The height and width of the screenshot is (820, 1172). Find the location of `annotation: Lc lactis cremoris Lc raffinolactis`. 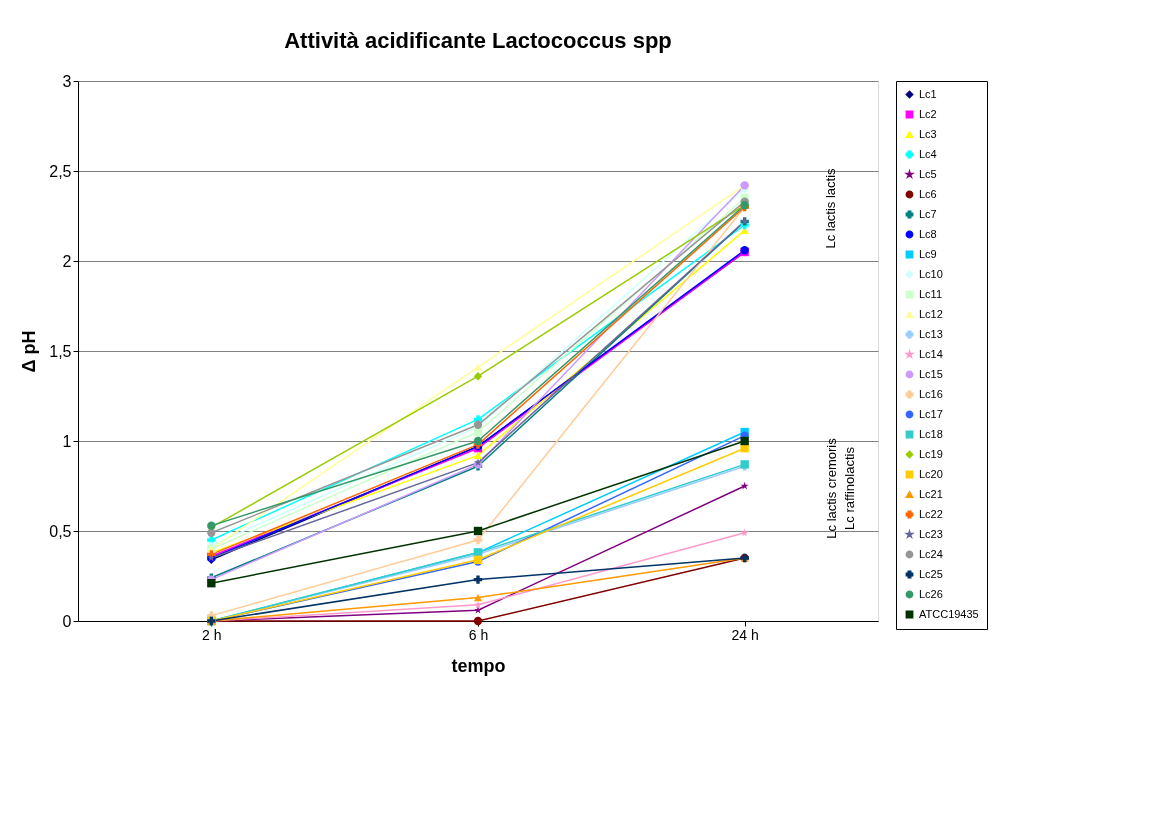

annotation: Lc lactis cremoris Lc raffinolactis is located at coordinates (840, 488).